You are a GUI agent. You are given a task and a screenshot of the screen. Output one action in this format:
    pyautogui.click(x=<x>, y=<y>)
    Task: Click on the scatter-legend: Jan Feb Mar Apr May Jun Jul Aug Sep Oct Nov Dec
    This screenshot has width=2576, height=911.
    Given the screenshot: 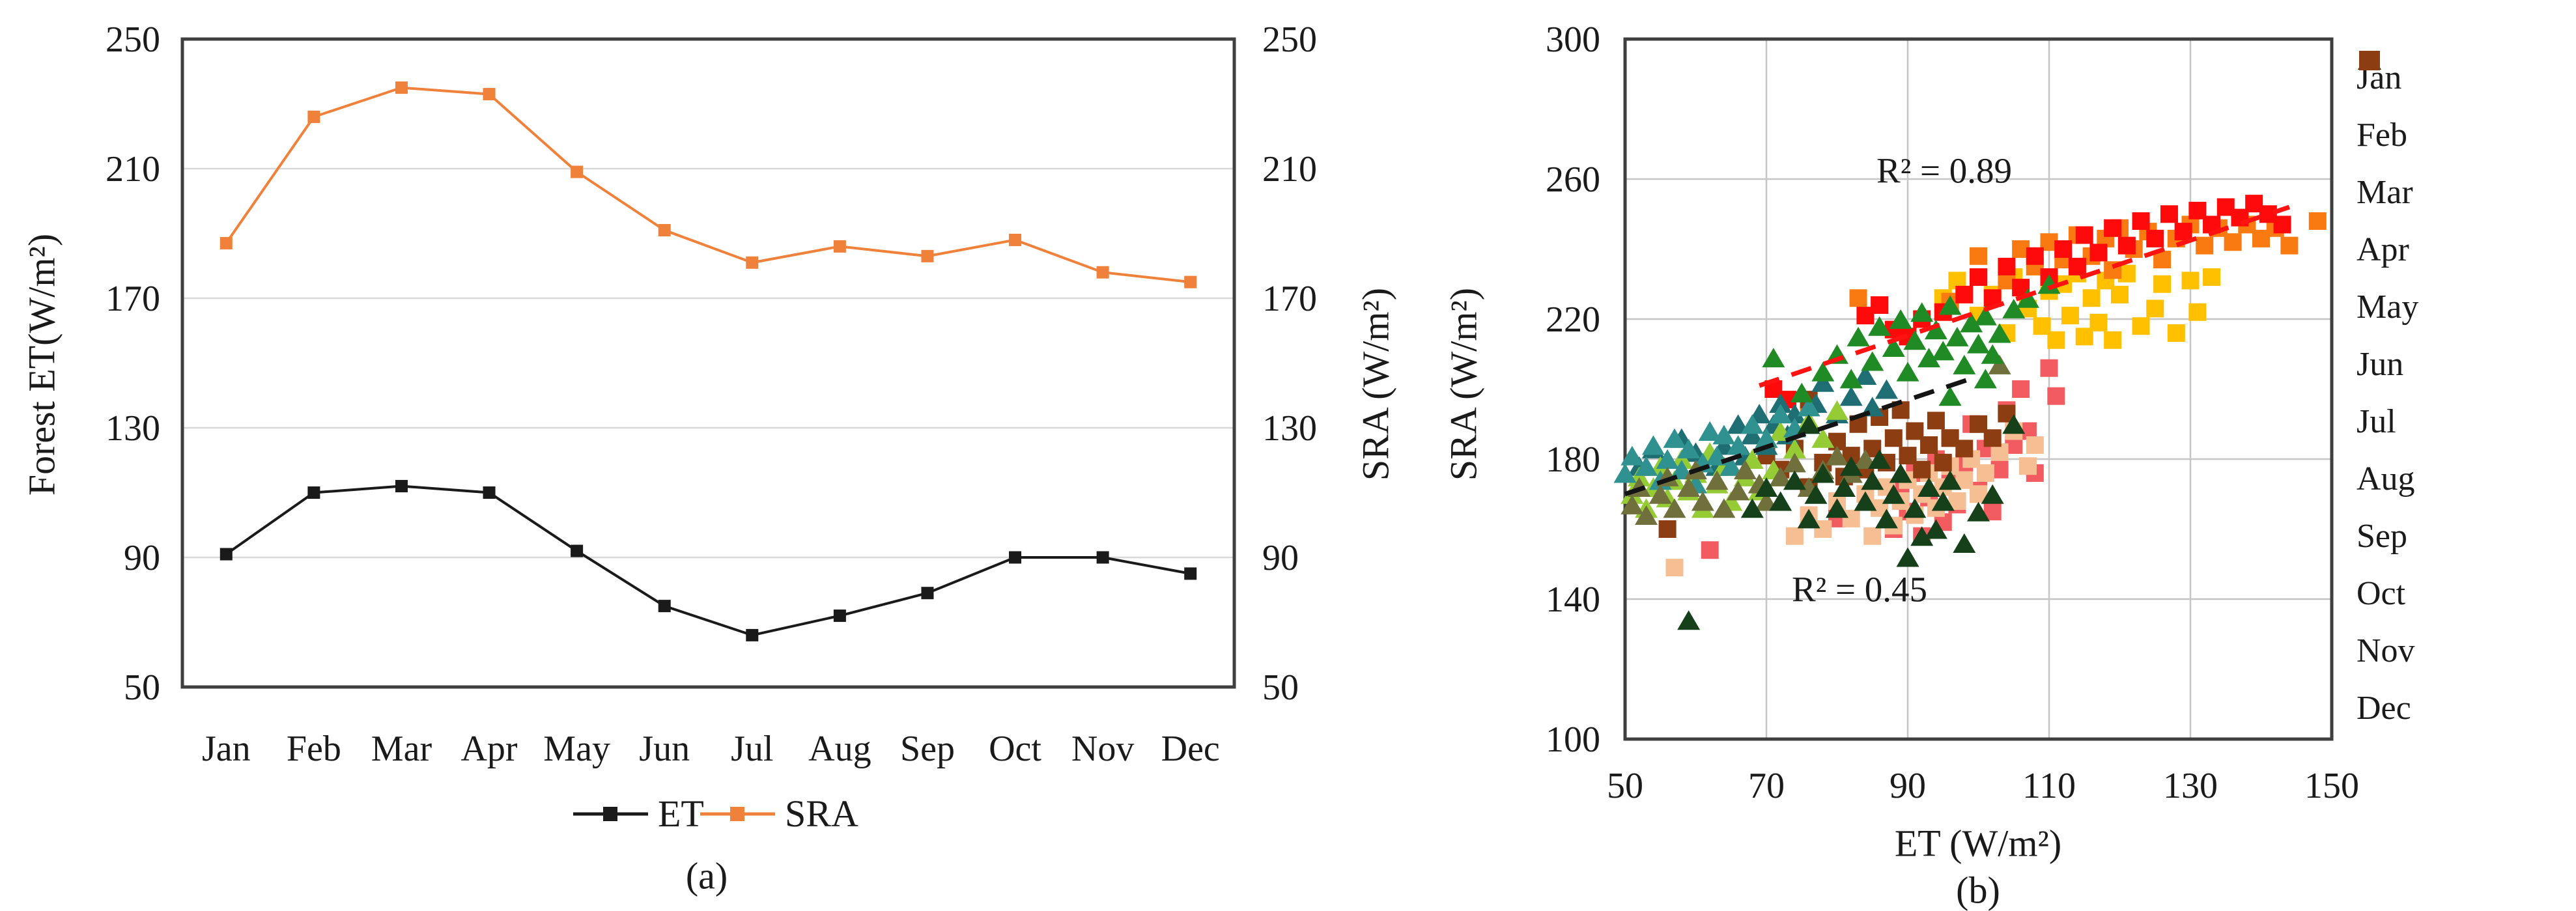 What is the action you would take?
    pyautogui.click(x=2387, y=393)
    